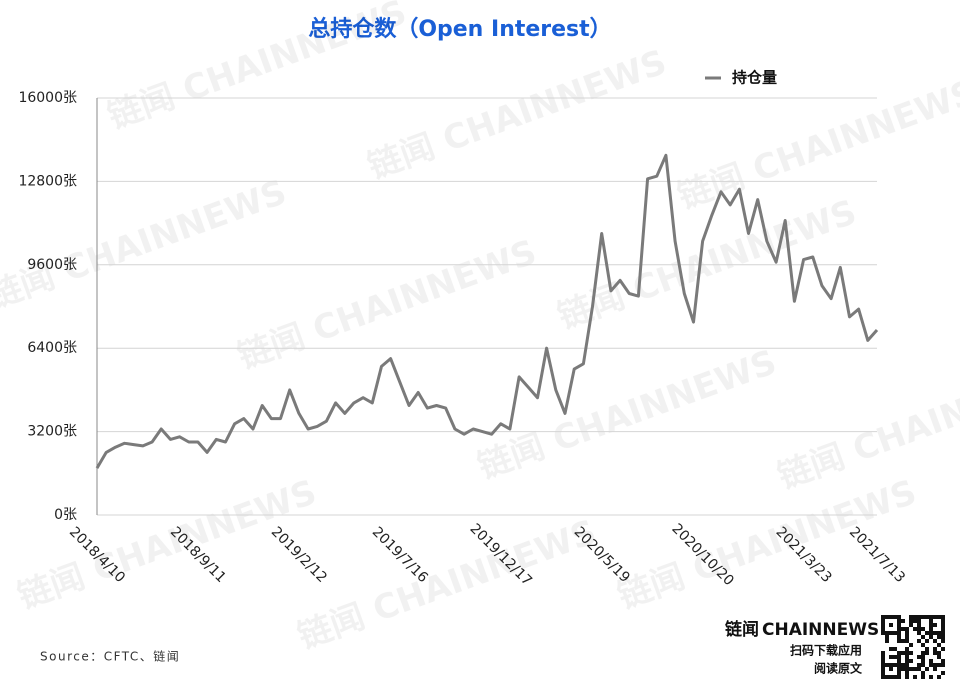  What do you see at coordinates (820, 630) in the screenshot?
I see `logo-en: CHAINNEWS` at bounding box center [820, 630].